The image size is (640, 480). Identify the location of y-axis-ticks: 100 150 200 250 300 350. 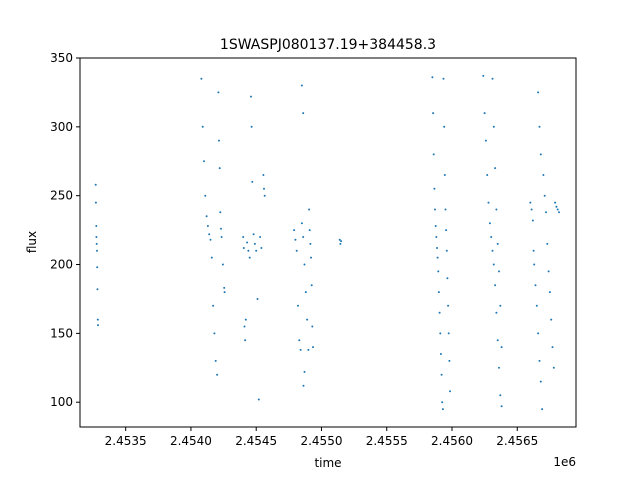
(65, 230).